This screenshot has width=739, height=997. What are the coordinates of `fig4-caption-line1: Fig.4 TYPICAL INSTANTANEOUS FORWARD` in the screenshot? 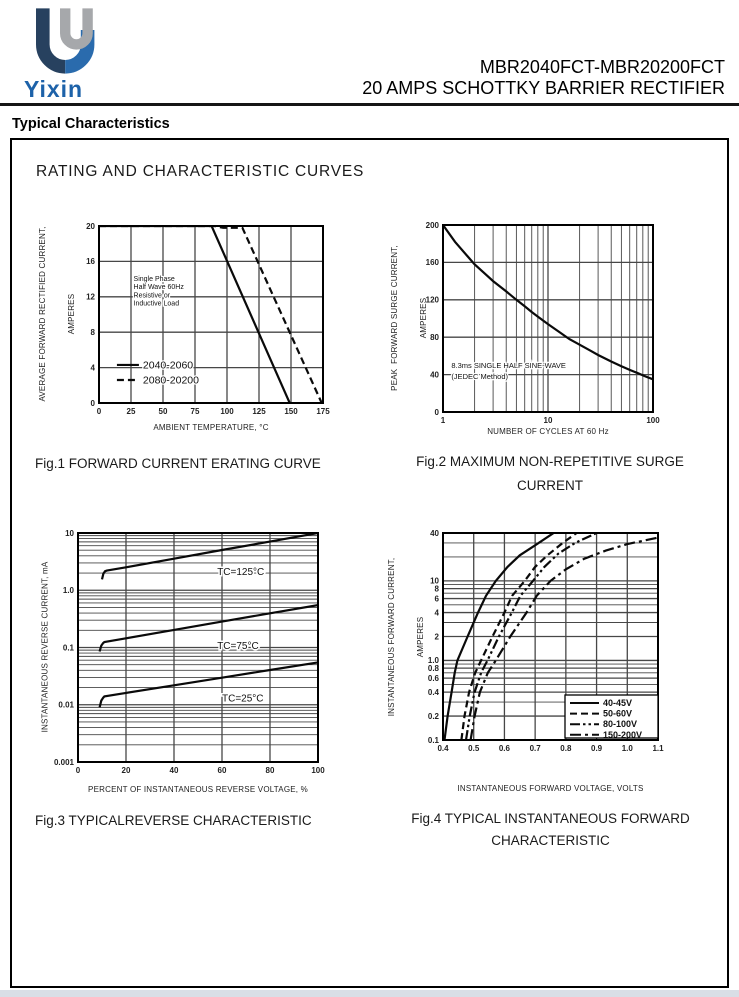 It's located at (550, 818).